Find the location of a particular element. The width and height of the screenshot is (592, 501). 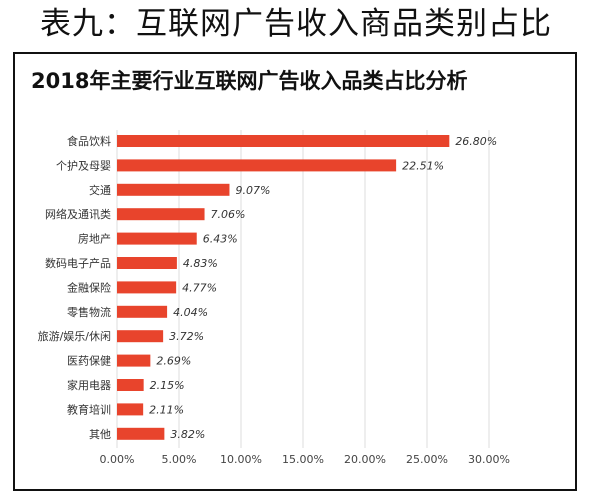

category-label-3: 网络及通讯类 is located at coordinates (78, 214).